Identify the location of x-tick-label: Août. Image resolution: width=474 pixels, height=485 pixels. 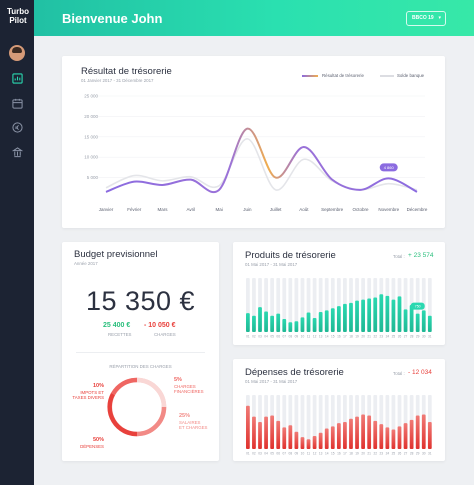
(304, 209).